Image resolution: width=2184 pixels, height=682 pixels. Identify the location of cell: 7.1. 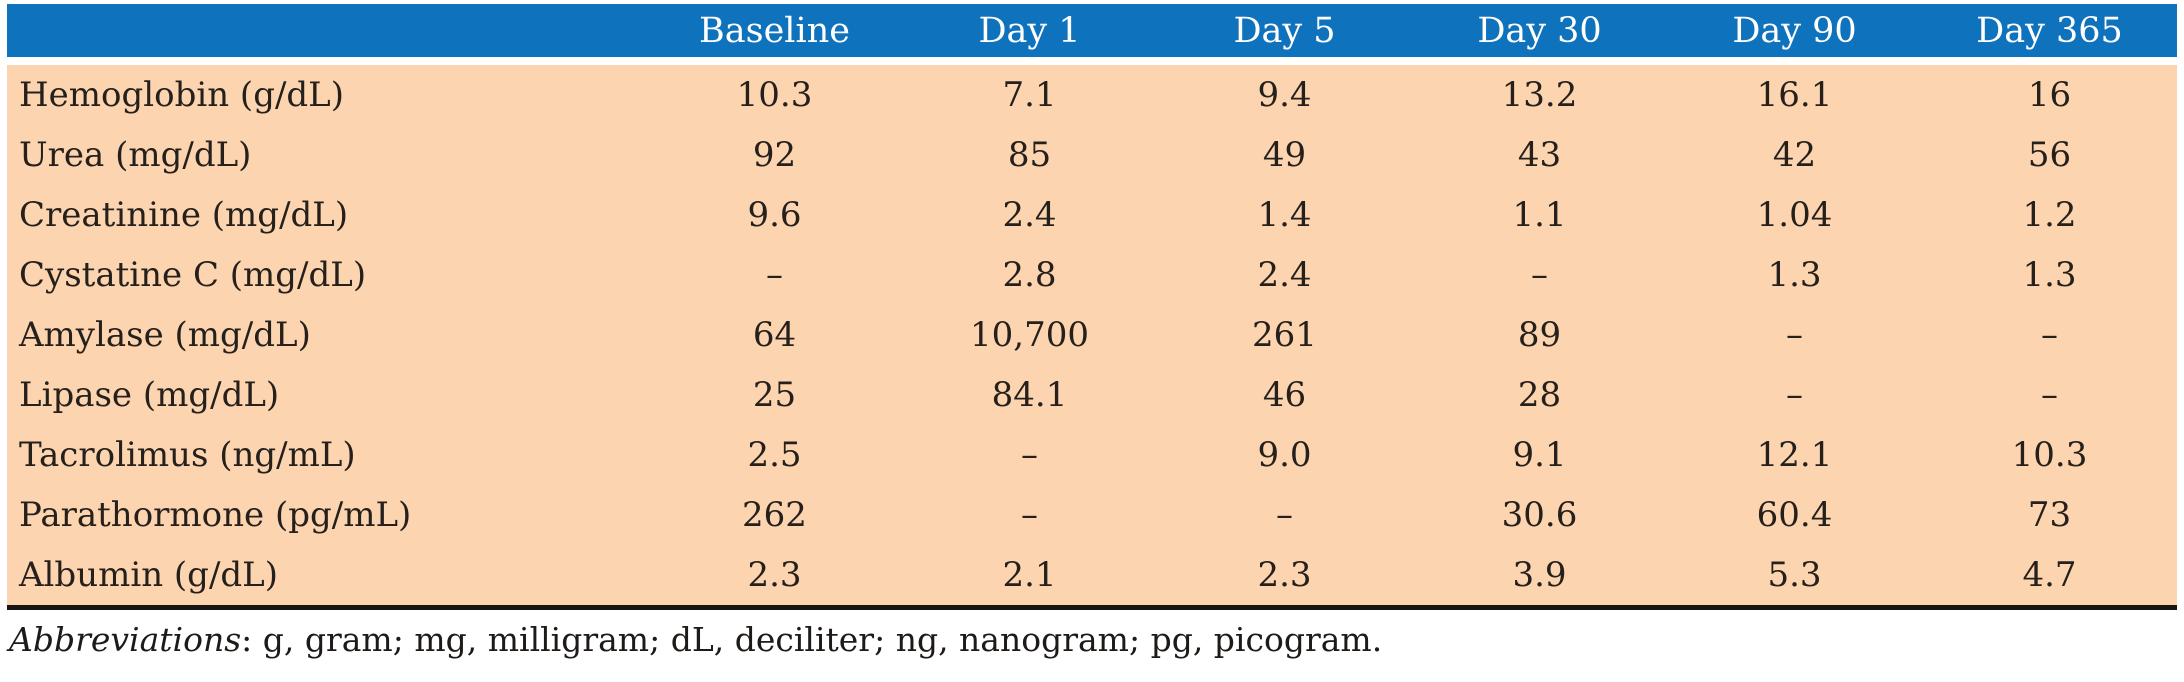
(1029, 95).